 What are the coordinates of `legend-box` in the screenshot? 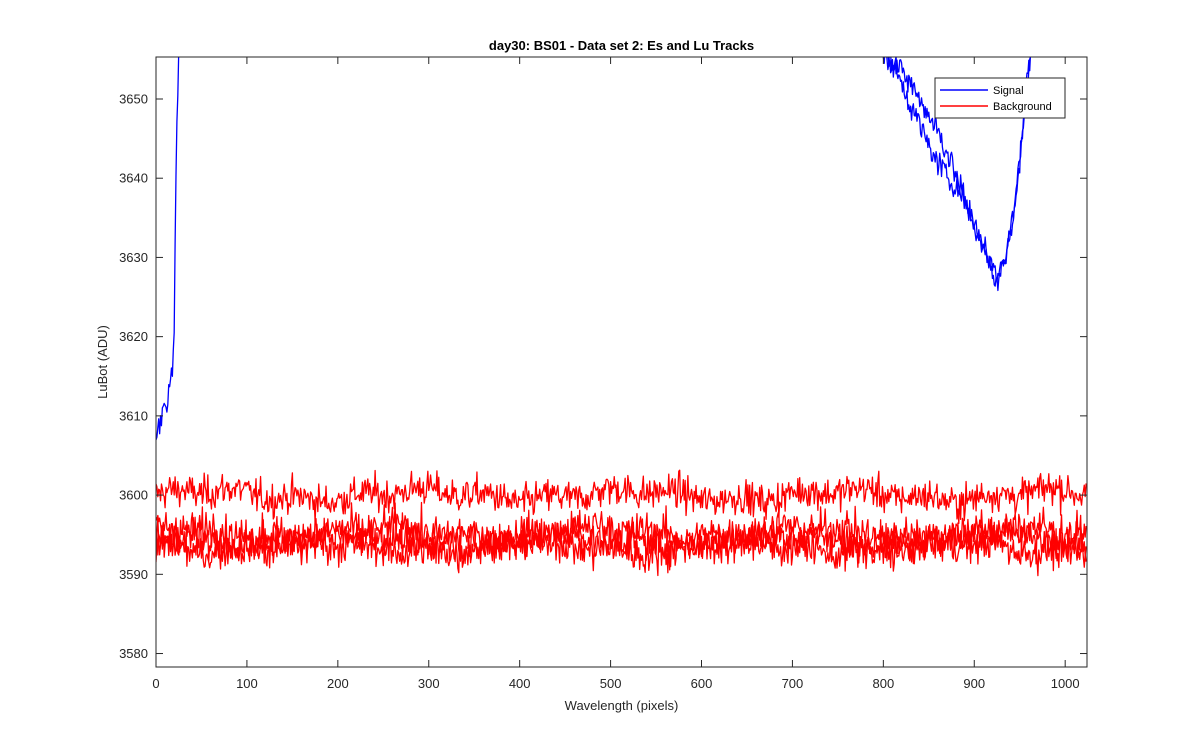 It's located at (1000, 98).